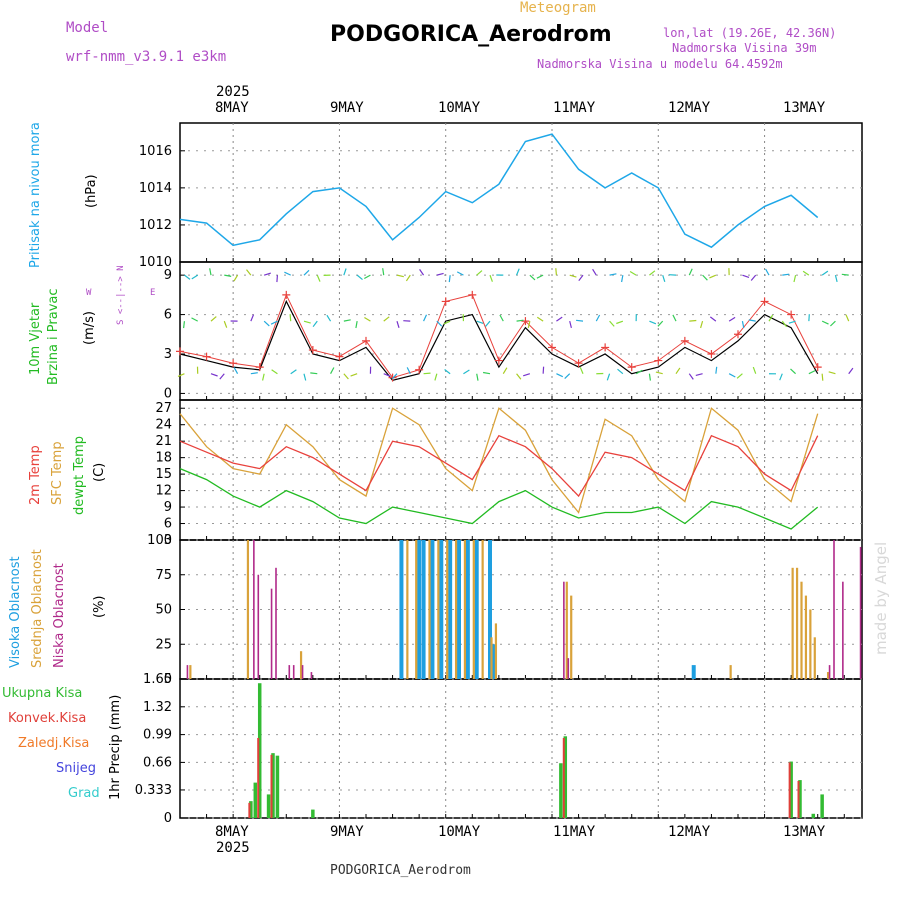 The width and height of the screenshot is (900, 900). Describe the element at coordinates (163, 408) in the screenshot. I see `y-tick-label: 27` at that location.